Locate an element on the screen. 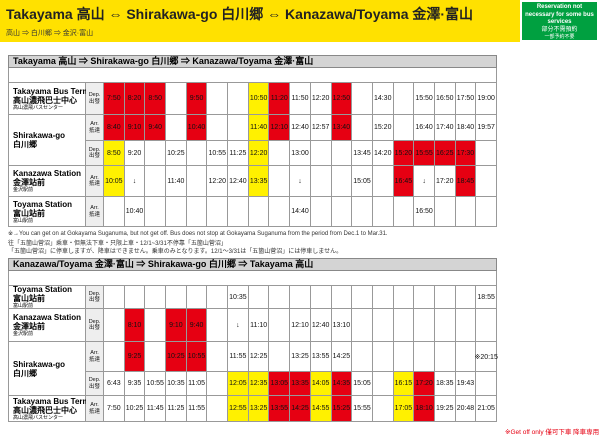 This screenshot has width=600, height=437. time-cell: 12:55 is located at coordinates (238, 409).